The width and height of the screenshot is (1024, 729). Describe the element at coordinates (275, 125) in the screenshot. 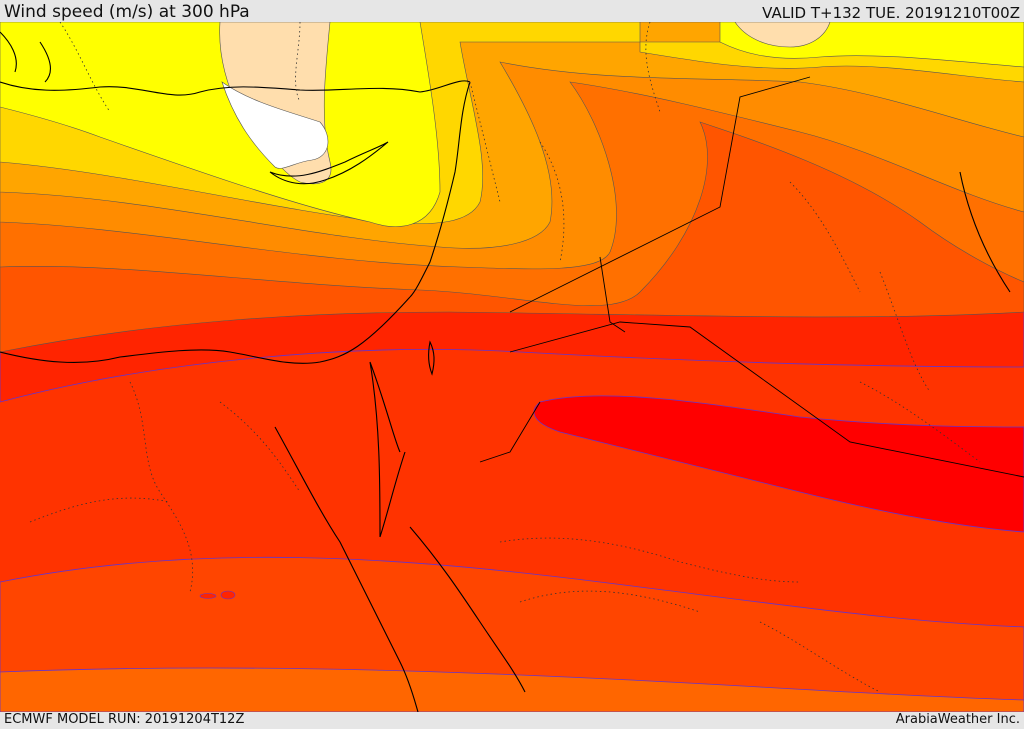

I see `band-white` at that location.